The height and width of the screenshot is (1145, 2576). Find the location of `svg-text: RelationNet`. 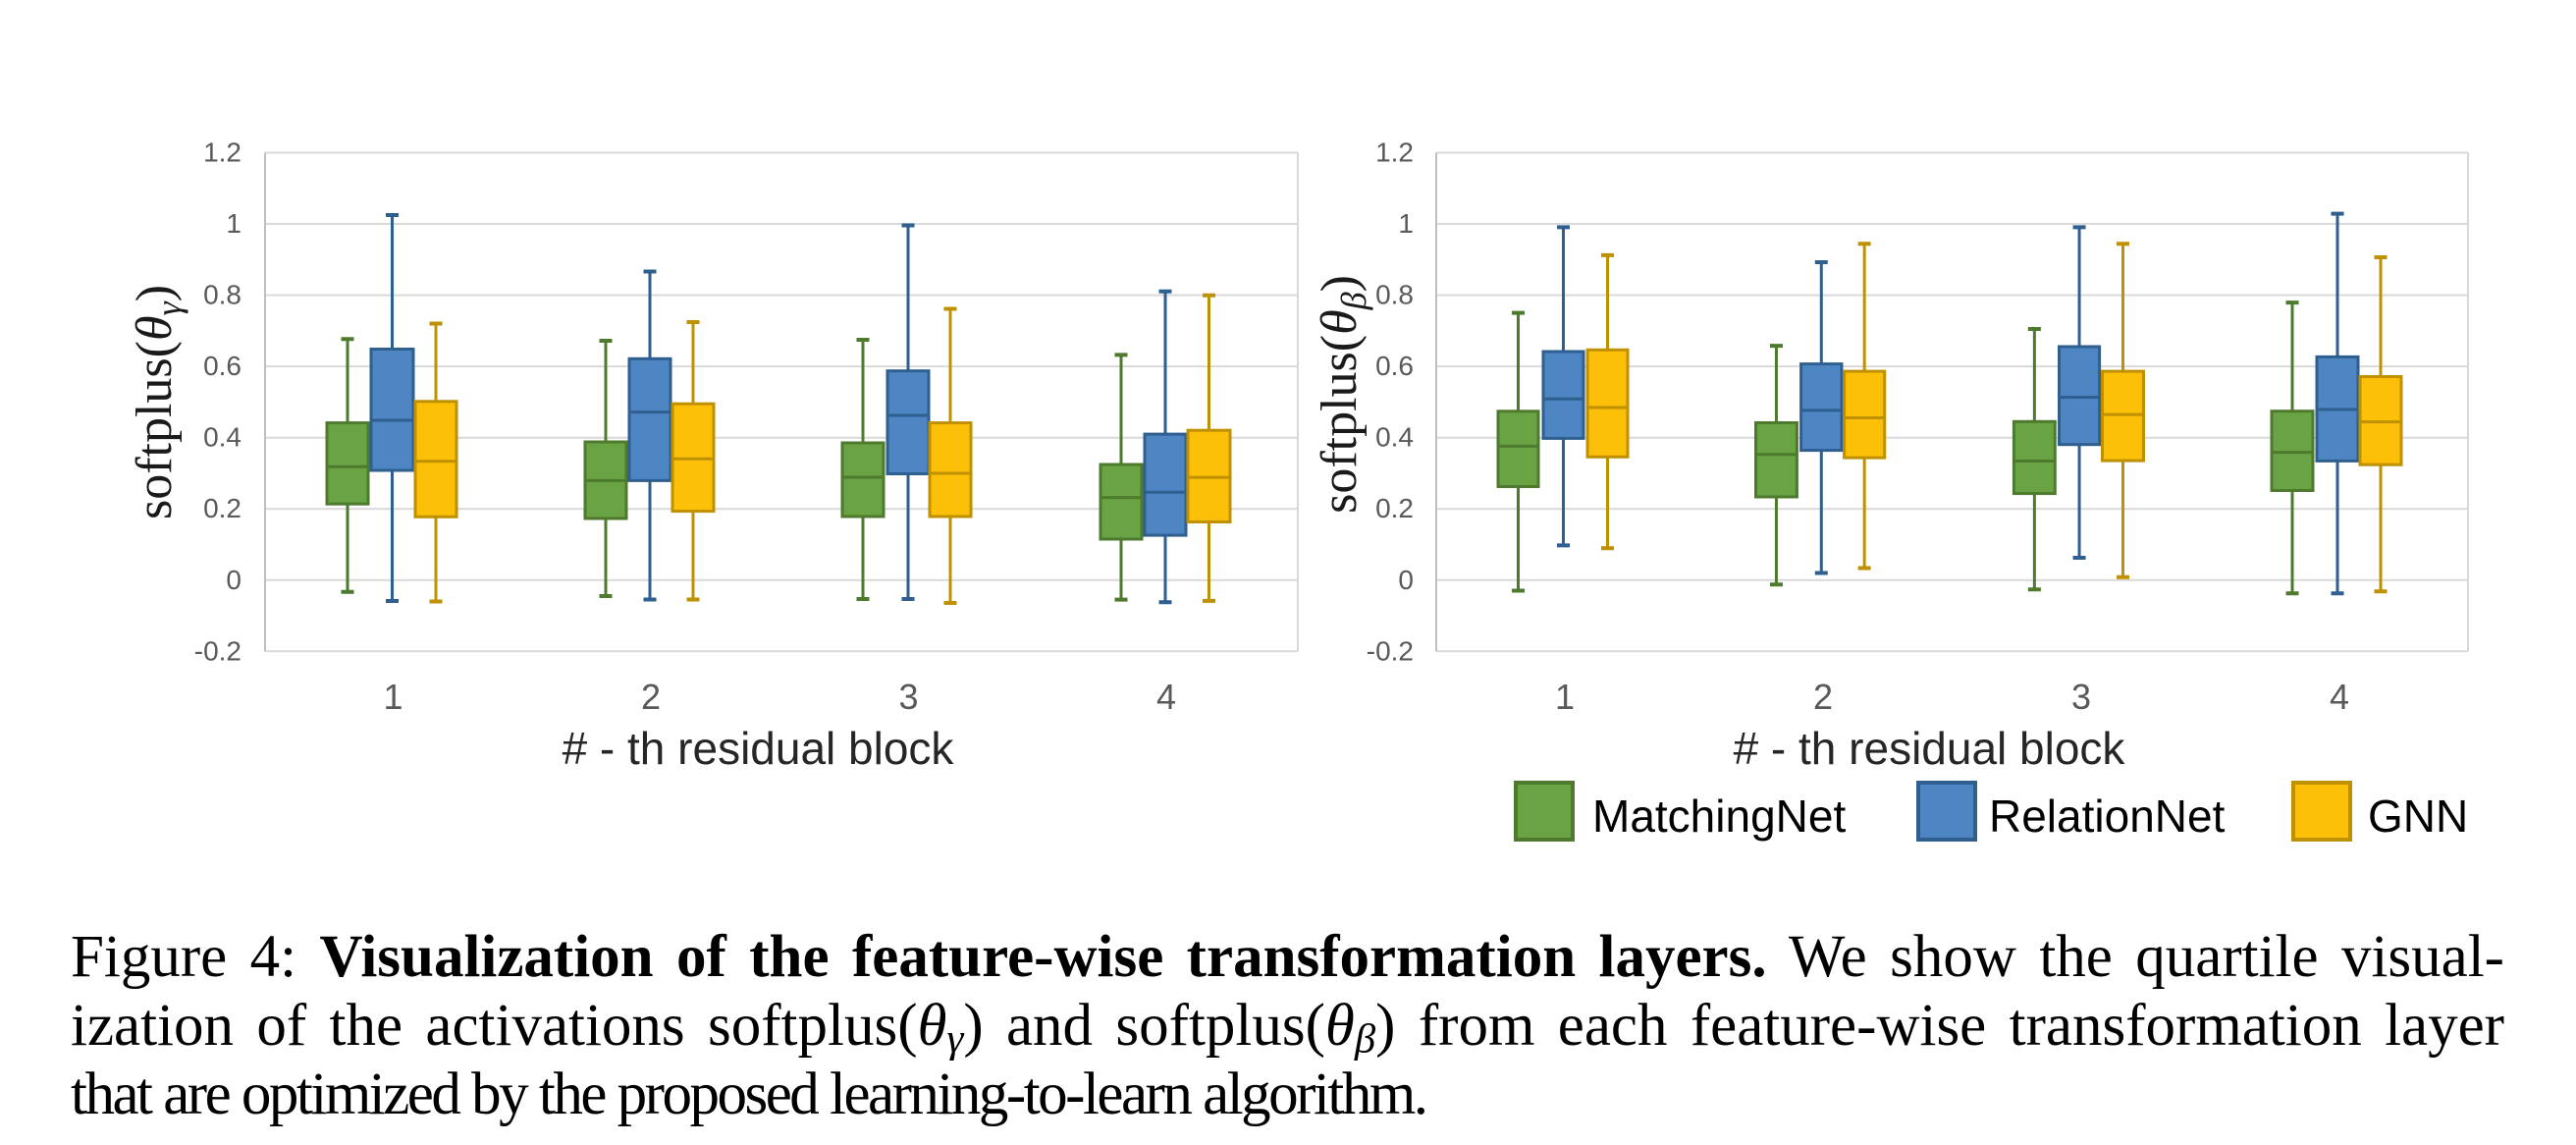

svg-text: RelationNet is located at coordinates (2107, 817).